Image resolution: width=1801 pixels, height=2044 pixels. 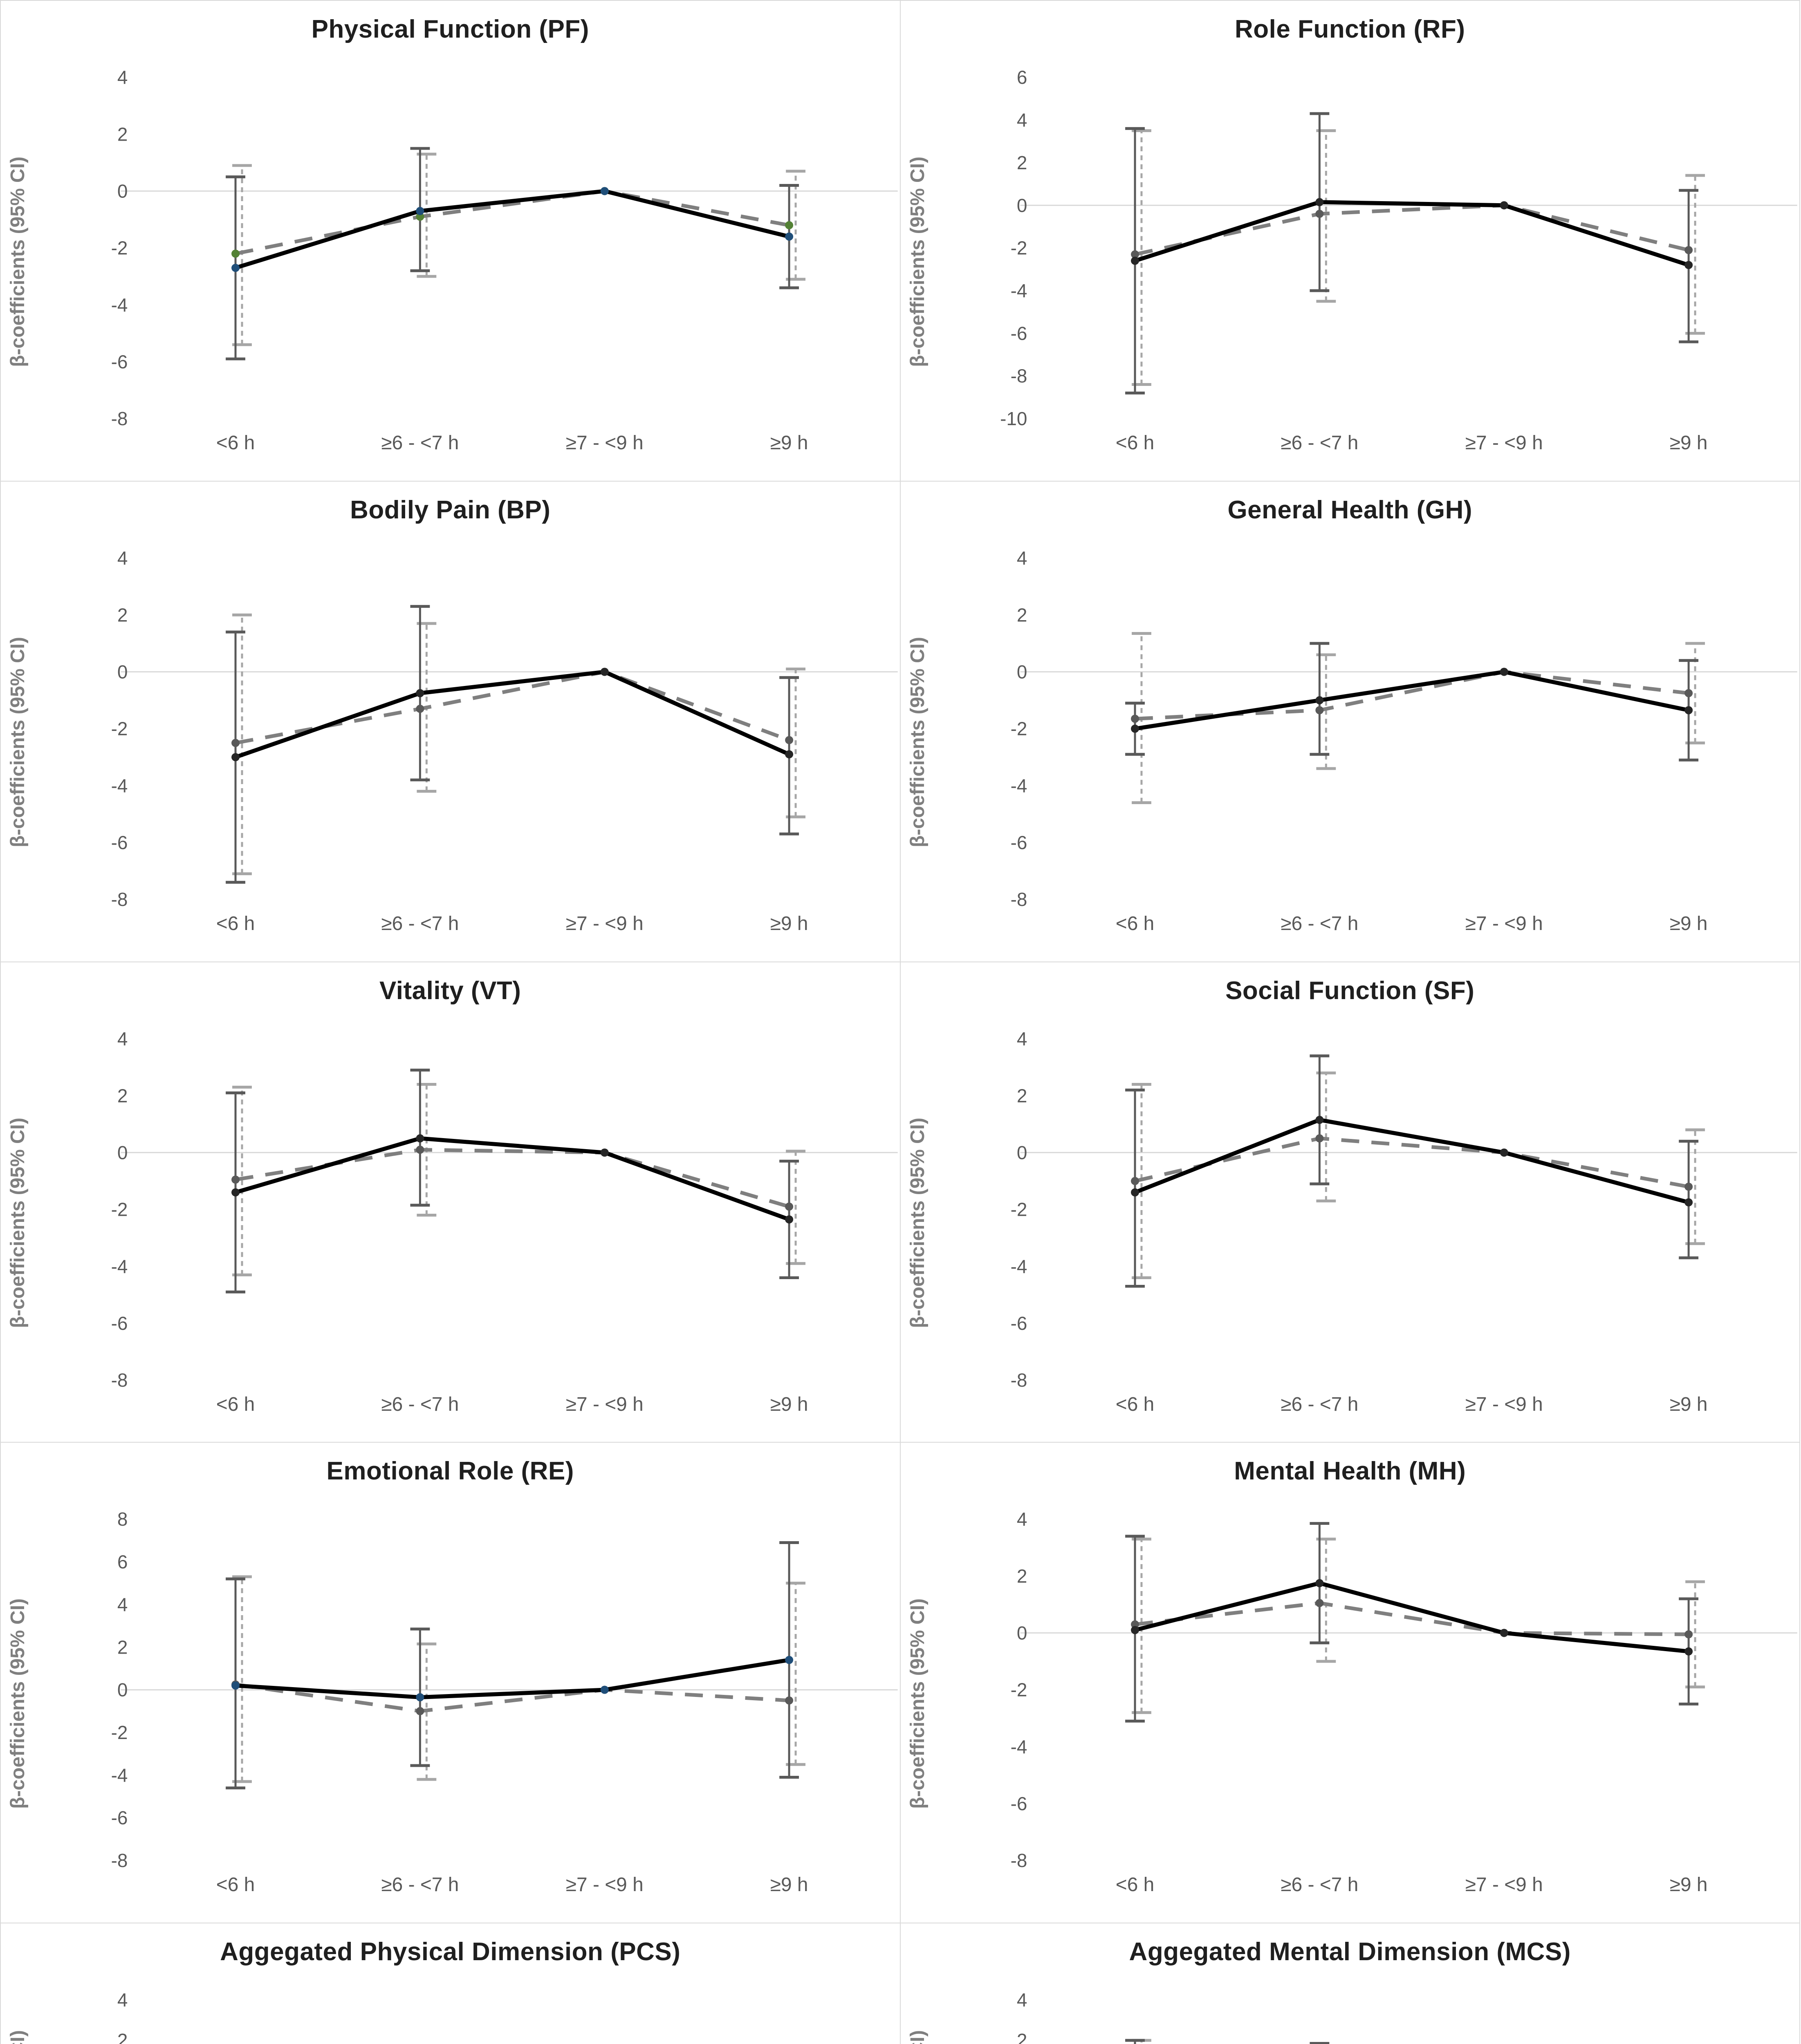 What do you see at coordinates (450, 1952) in the screenshot?
I see `chart-title: Aggegated Physical Dimension (PCS)` at bounding box center [450, 1952].